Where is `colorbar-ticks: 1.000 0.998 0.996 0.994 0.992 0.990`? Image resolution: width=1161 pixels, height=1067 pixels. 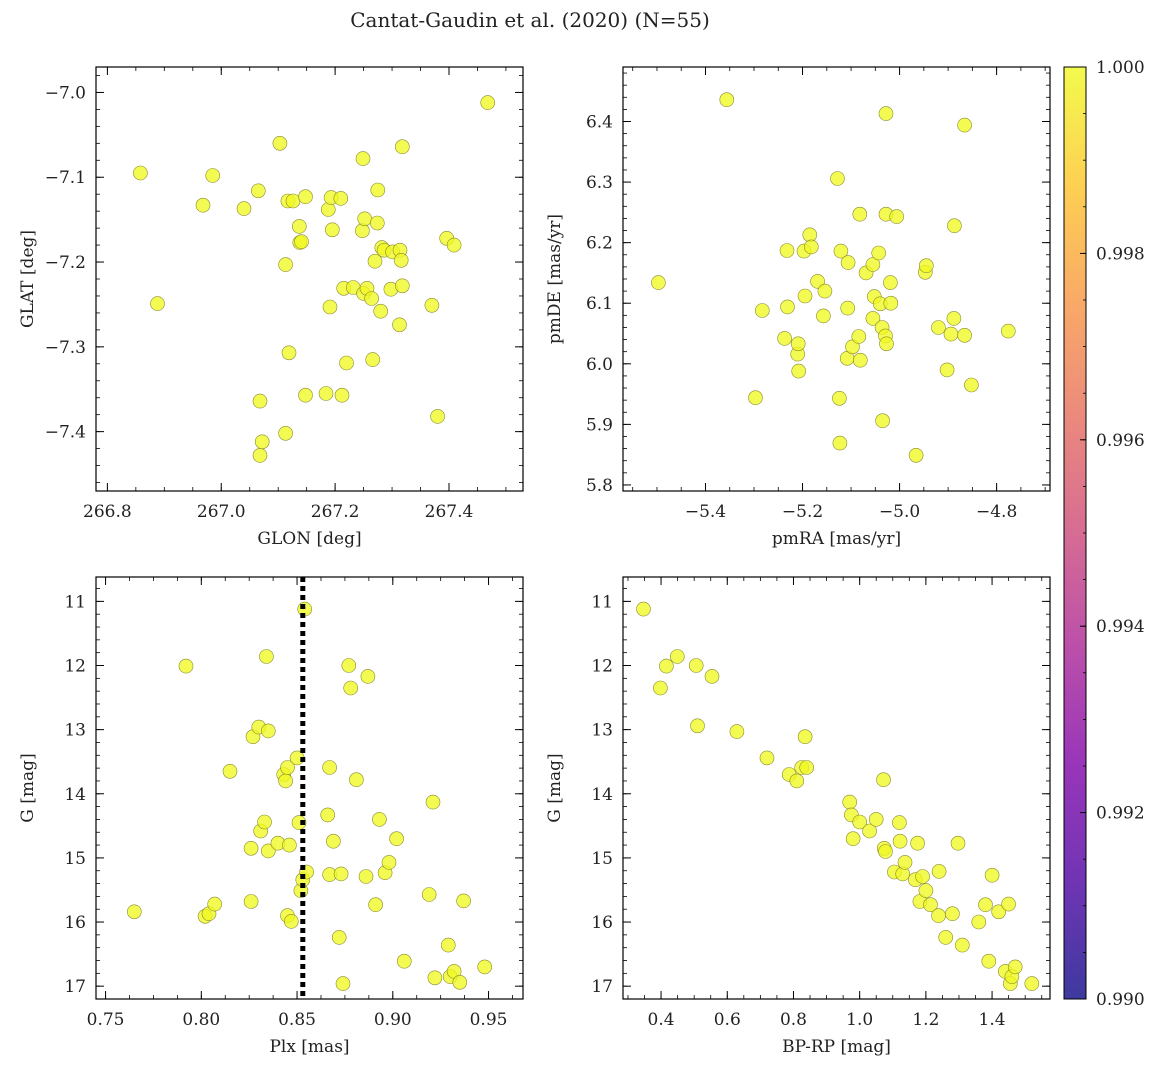 colorbar-ticks: 1.000 0.998 0.996 0.994 0.992 0.990 is located at coordinates (1112, 534).